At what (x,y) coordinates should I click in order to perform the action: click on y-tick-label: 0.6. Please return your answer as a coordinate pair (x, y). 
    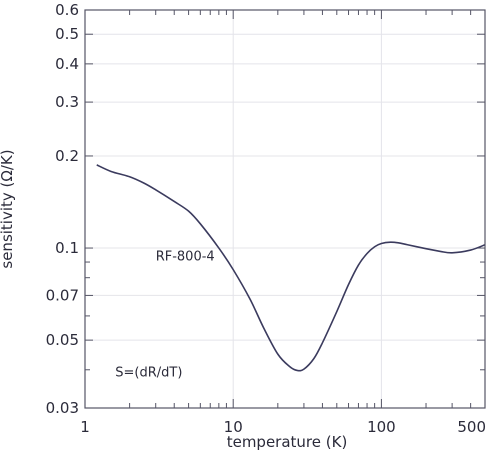
    Looking at the image, I should click on (67, 10).